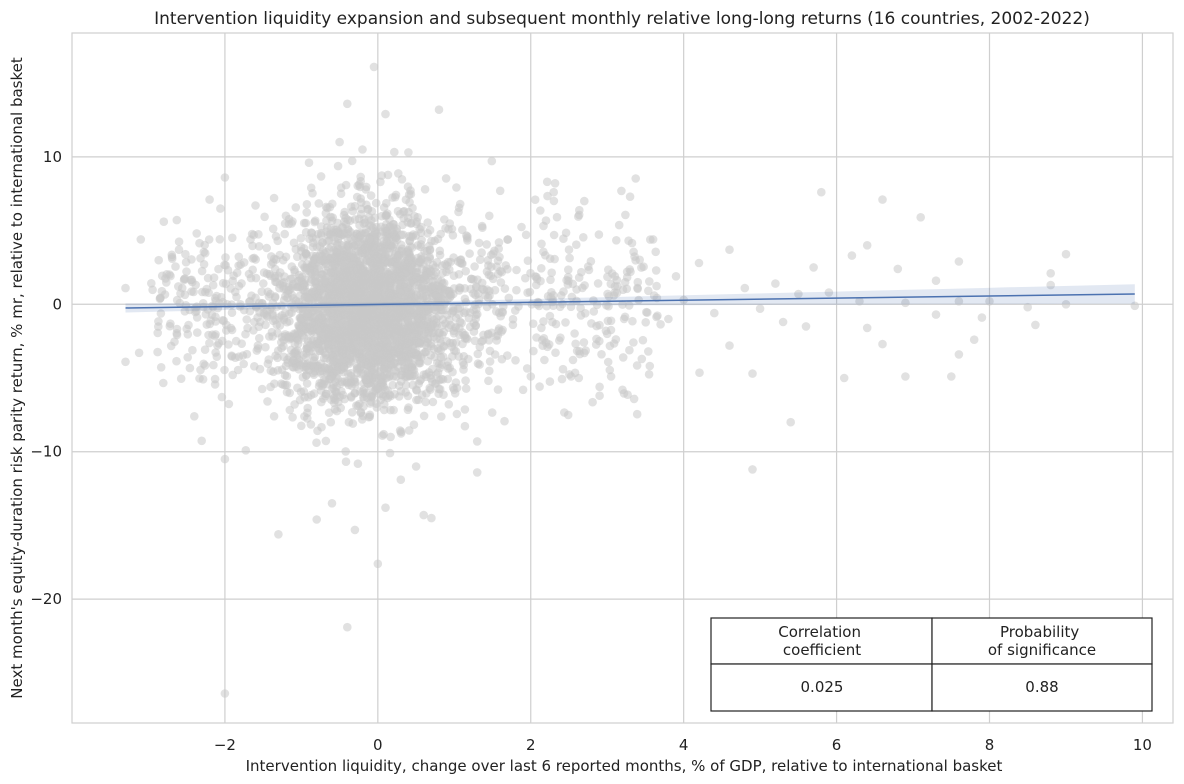  I want to click on probability-value: 0.88, so click(1041, 687).